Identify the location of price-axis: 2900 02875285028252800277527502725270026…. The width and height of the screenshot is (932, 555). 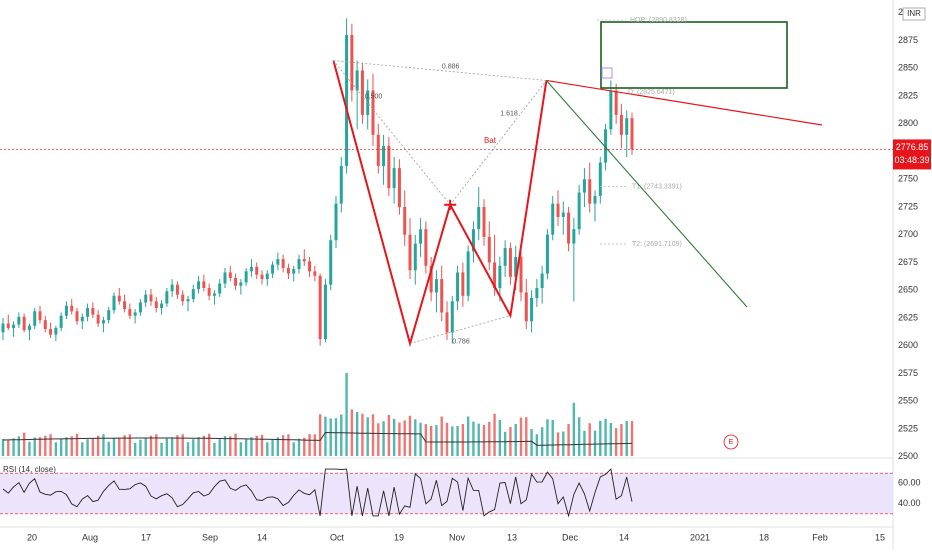
(912, 234).